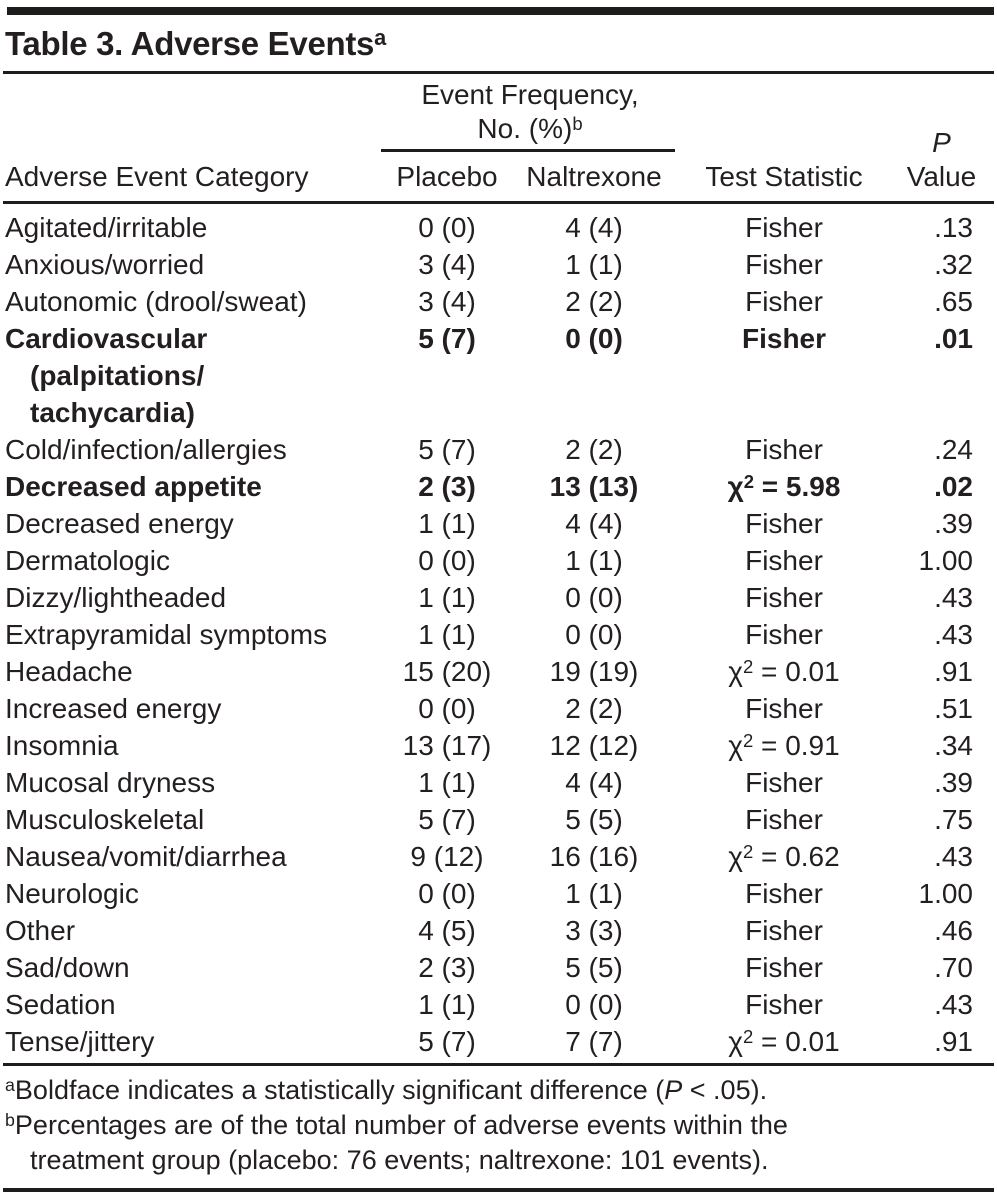 The image size is (997, 1195). What do you see at coordinates (784, 176) in the screenshot?
I see `col-header-test-statistic: Test Statistic` at bounding box center [784, 176].